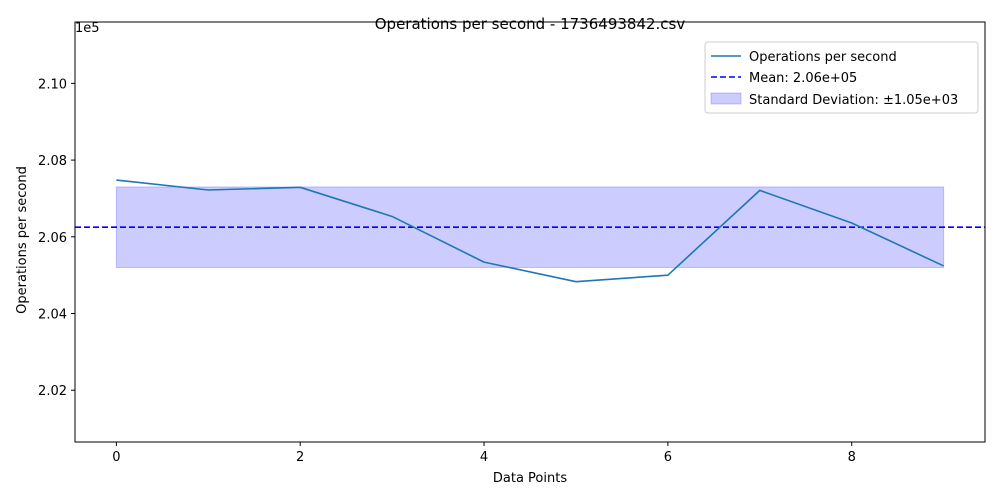 This screenshot has width=1000, height=500. I want to click on x-axis-title: Data Points, so click(530, 478).